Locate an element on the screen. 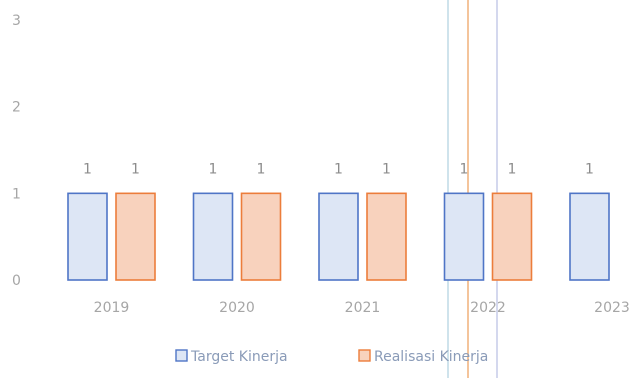 The width and height of the screenshot is (640, 378). bar-target-2019 is located at coordinates (87, 236).